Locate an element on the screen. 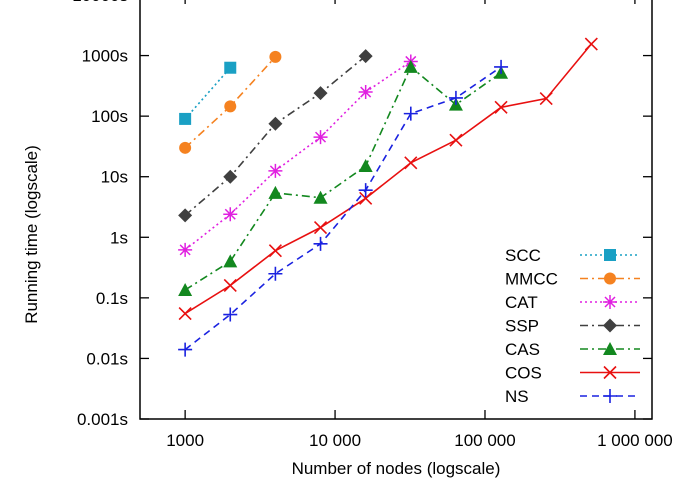 This screenshot has width=694, height=486. legend-marker-scc is located at coordinates (610, 255).